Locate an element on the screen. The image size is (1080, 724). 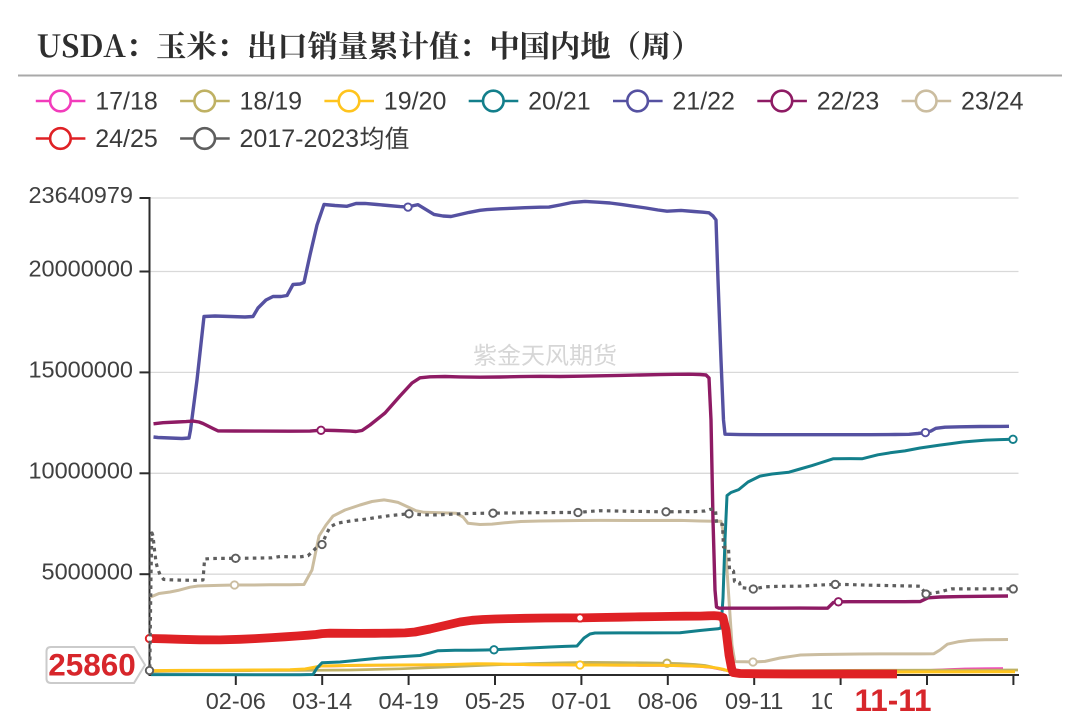
svg-text: 2017-2023 is located at coordinates (300, 139).